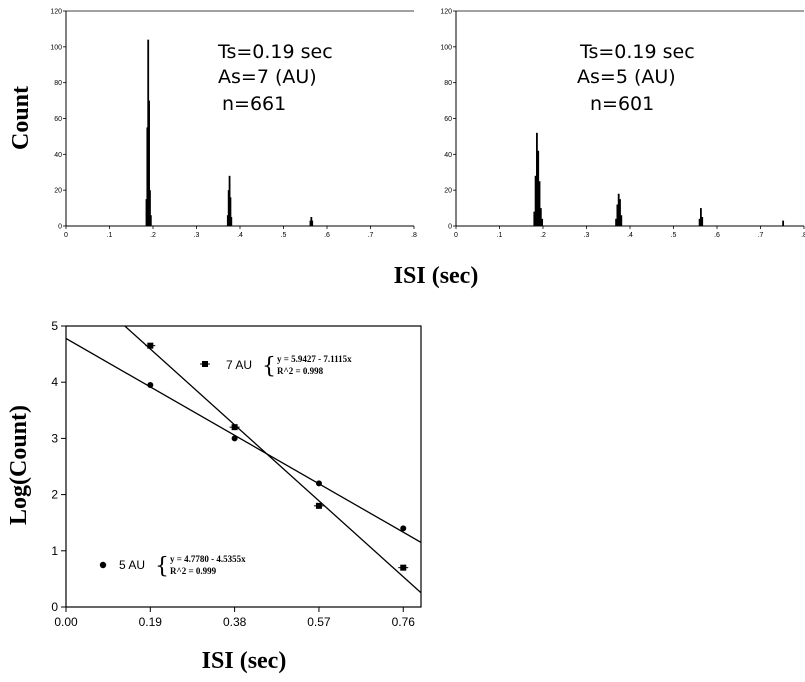 The width and height of the screenshot is (805, 682). What do you see at coordinates (54, 438) in the screenshot?
I see `y-tick-label: 3` at bounding box center [54, 438].